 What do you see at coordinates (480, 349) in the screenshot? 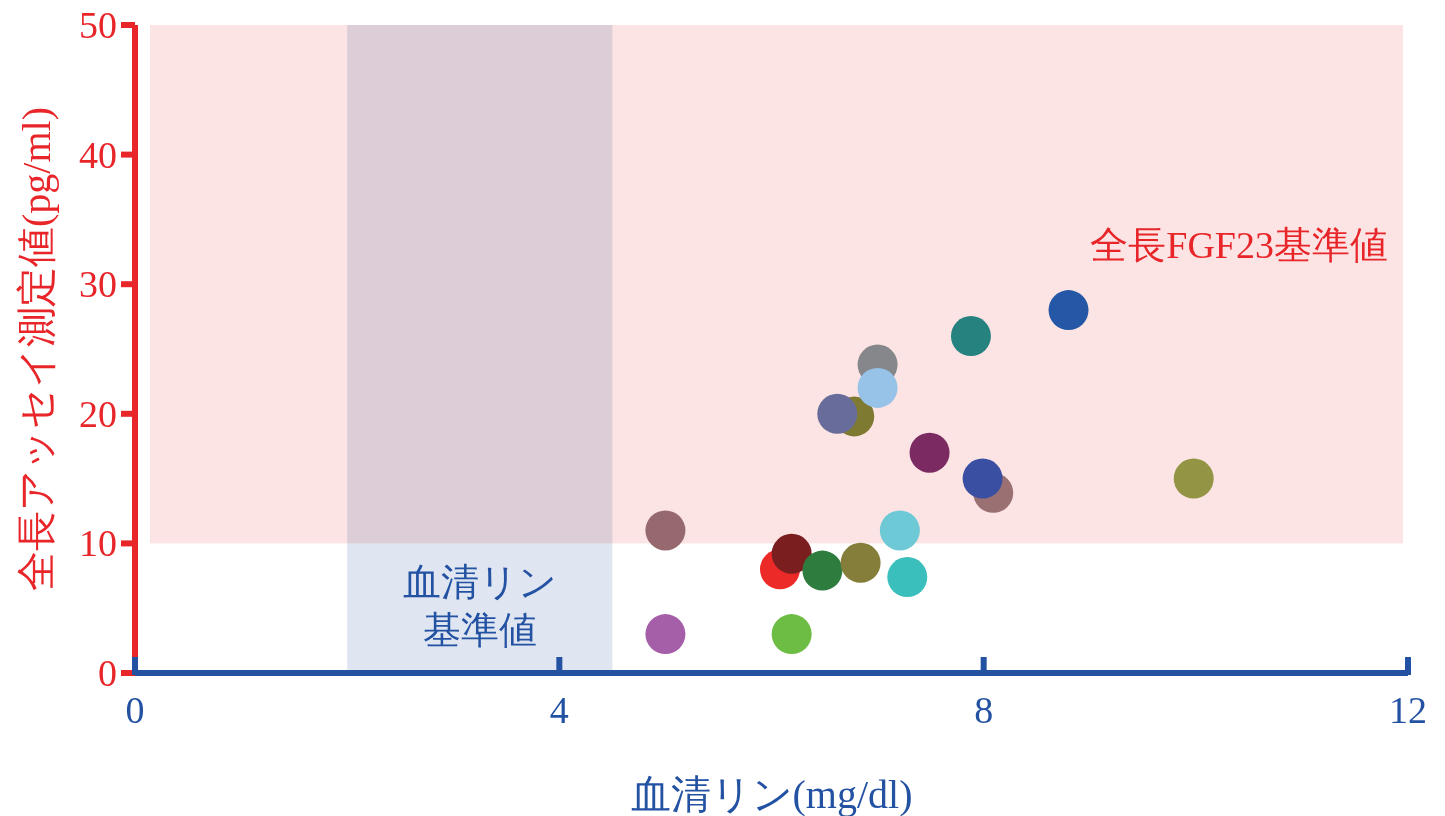
I see `band: 血清リン基準値` at bounding box center [480, 349].